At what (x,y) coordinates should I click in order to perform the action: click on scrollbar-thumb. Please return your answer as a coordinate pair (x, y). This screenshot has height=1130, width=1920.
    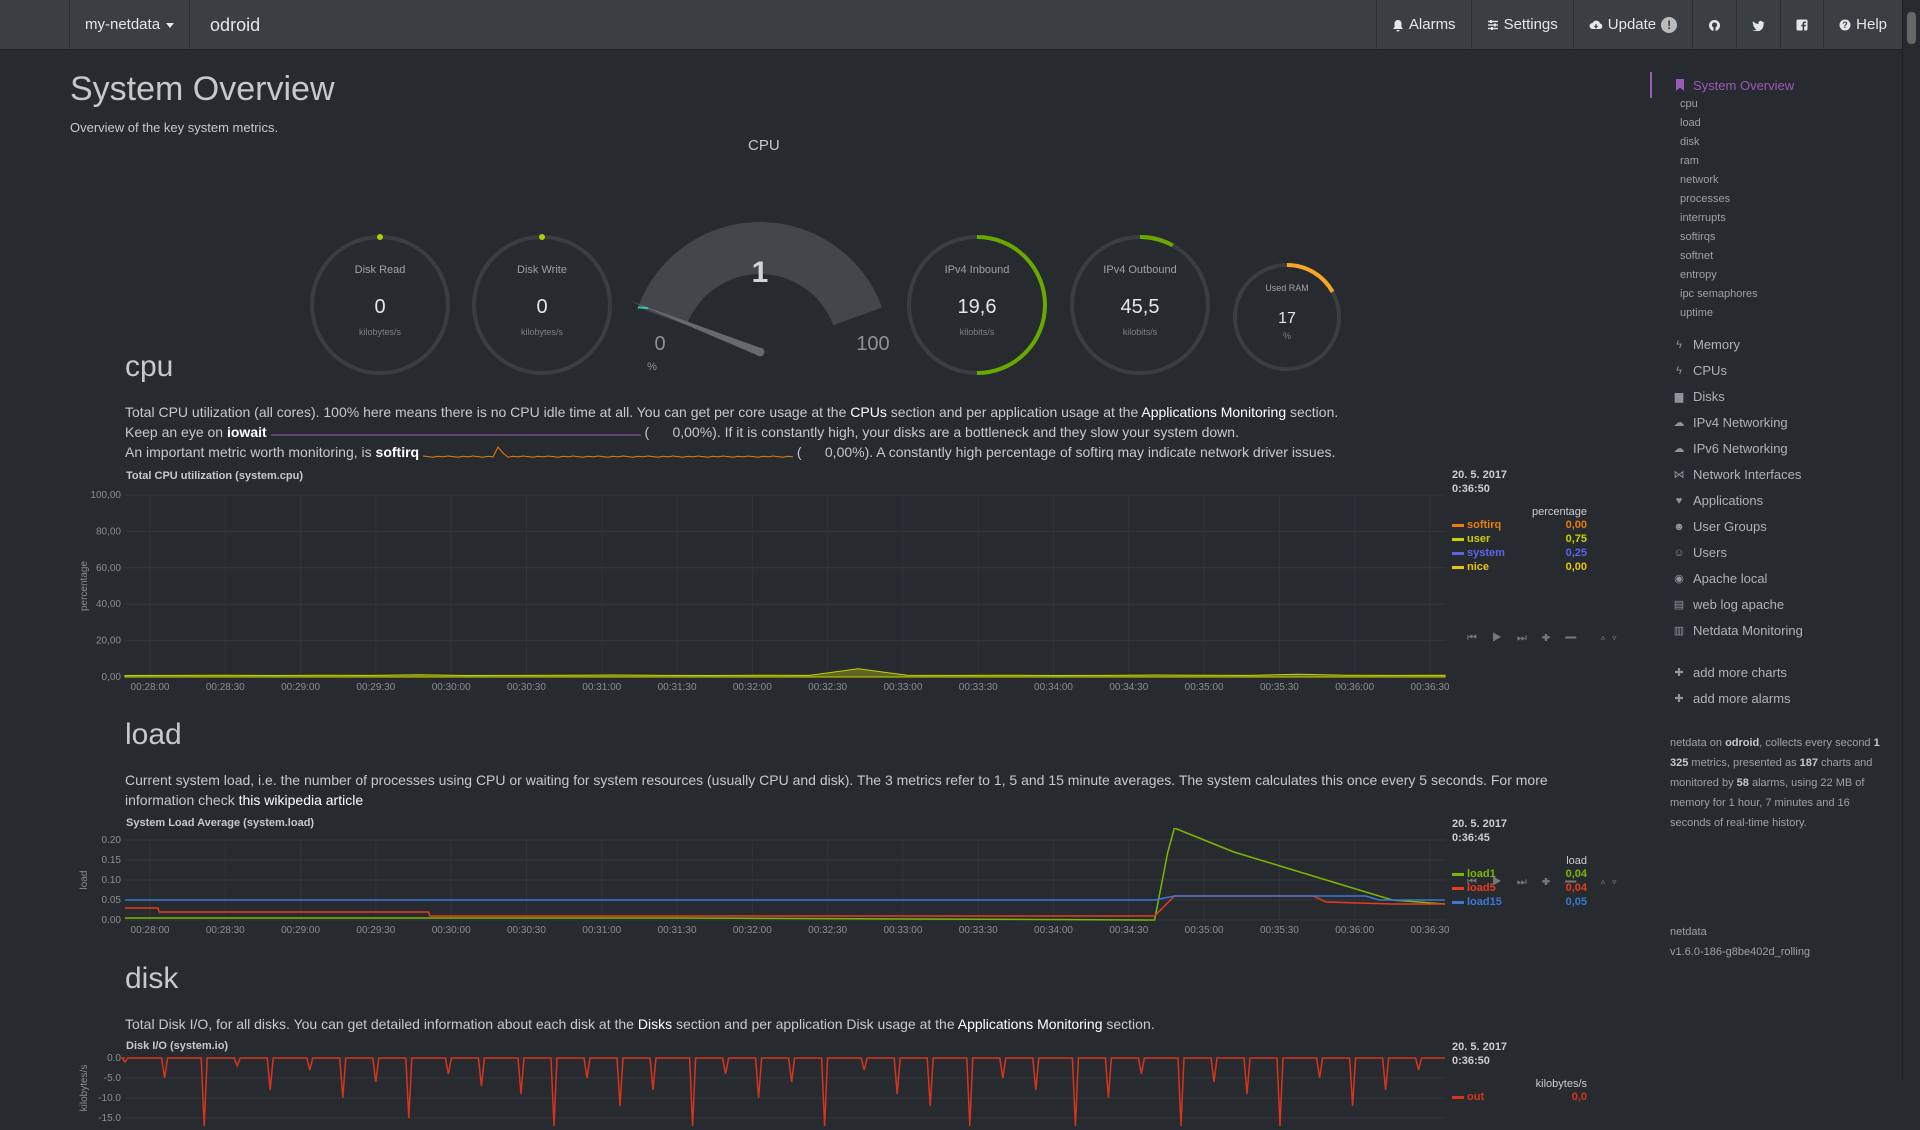
    Looking at the image, I should click on (1911, 28).